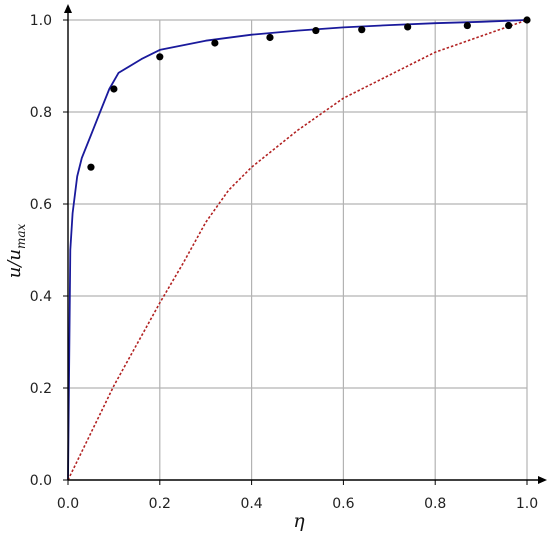 The height and width of the screenshot is (534, 550). What do you see at coordinates (41, 481) in the screenshot?
I see `y-tick-label: 0.0` at bounding box center [41, 481].